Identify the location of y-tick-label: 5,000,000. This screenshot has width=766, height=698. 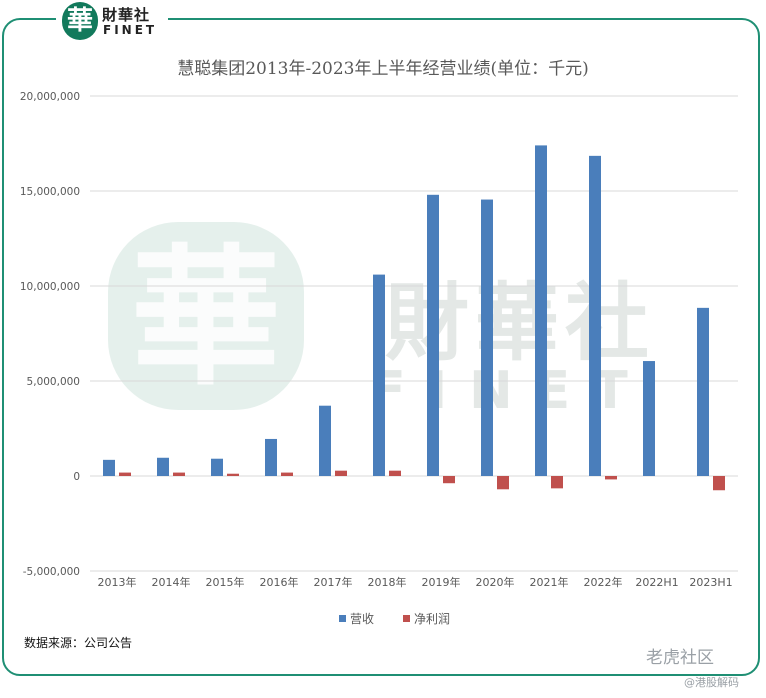
(53, 382).